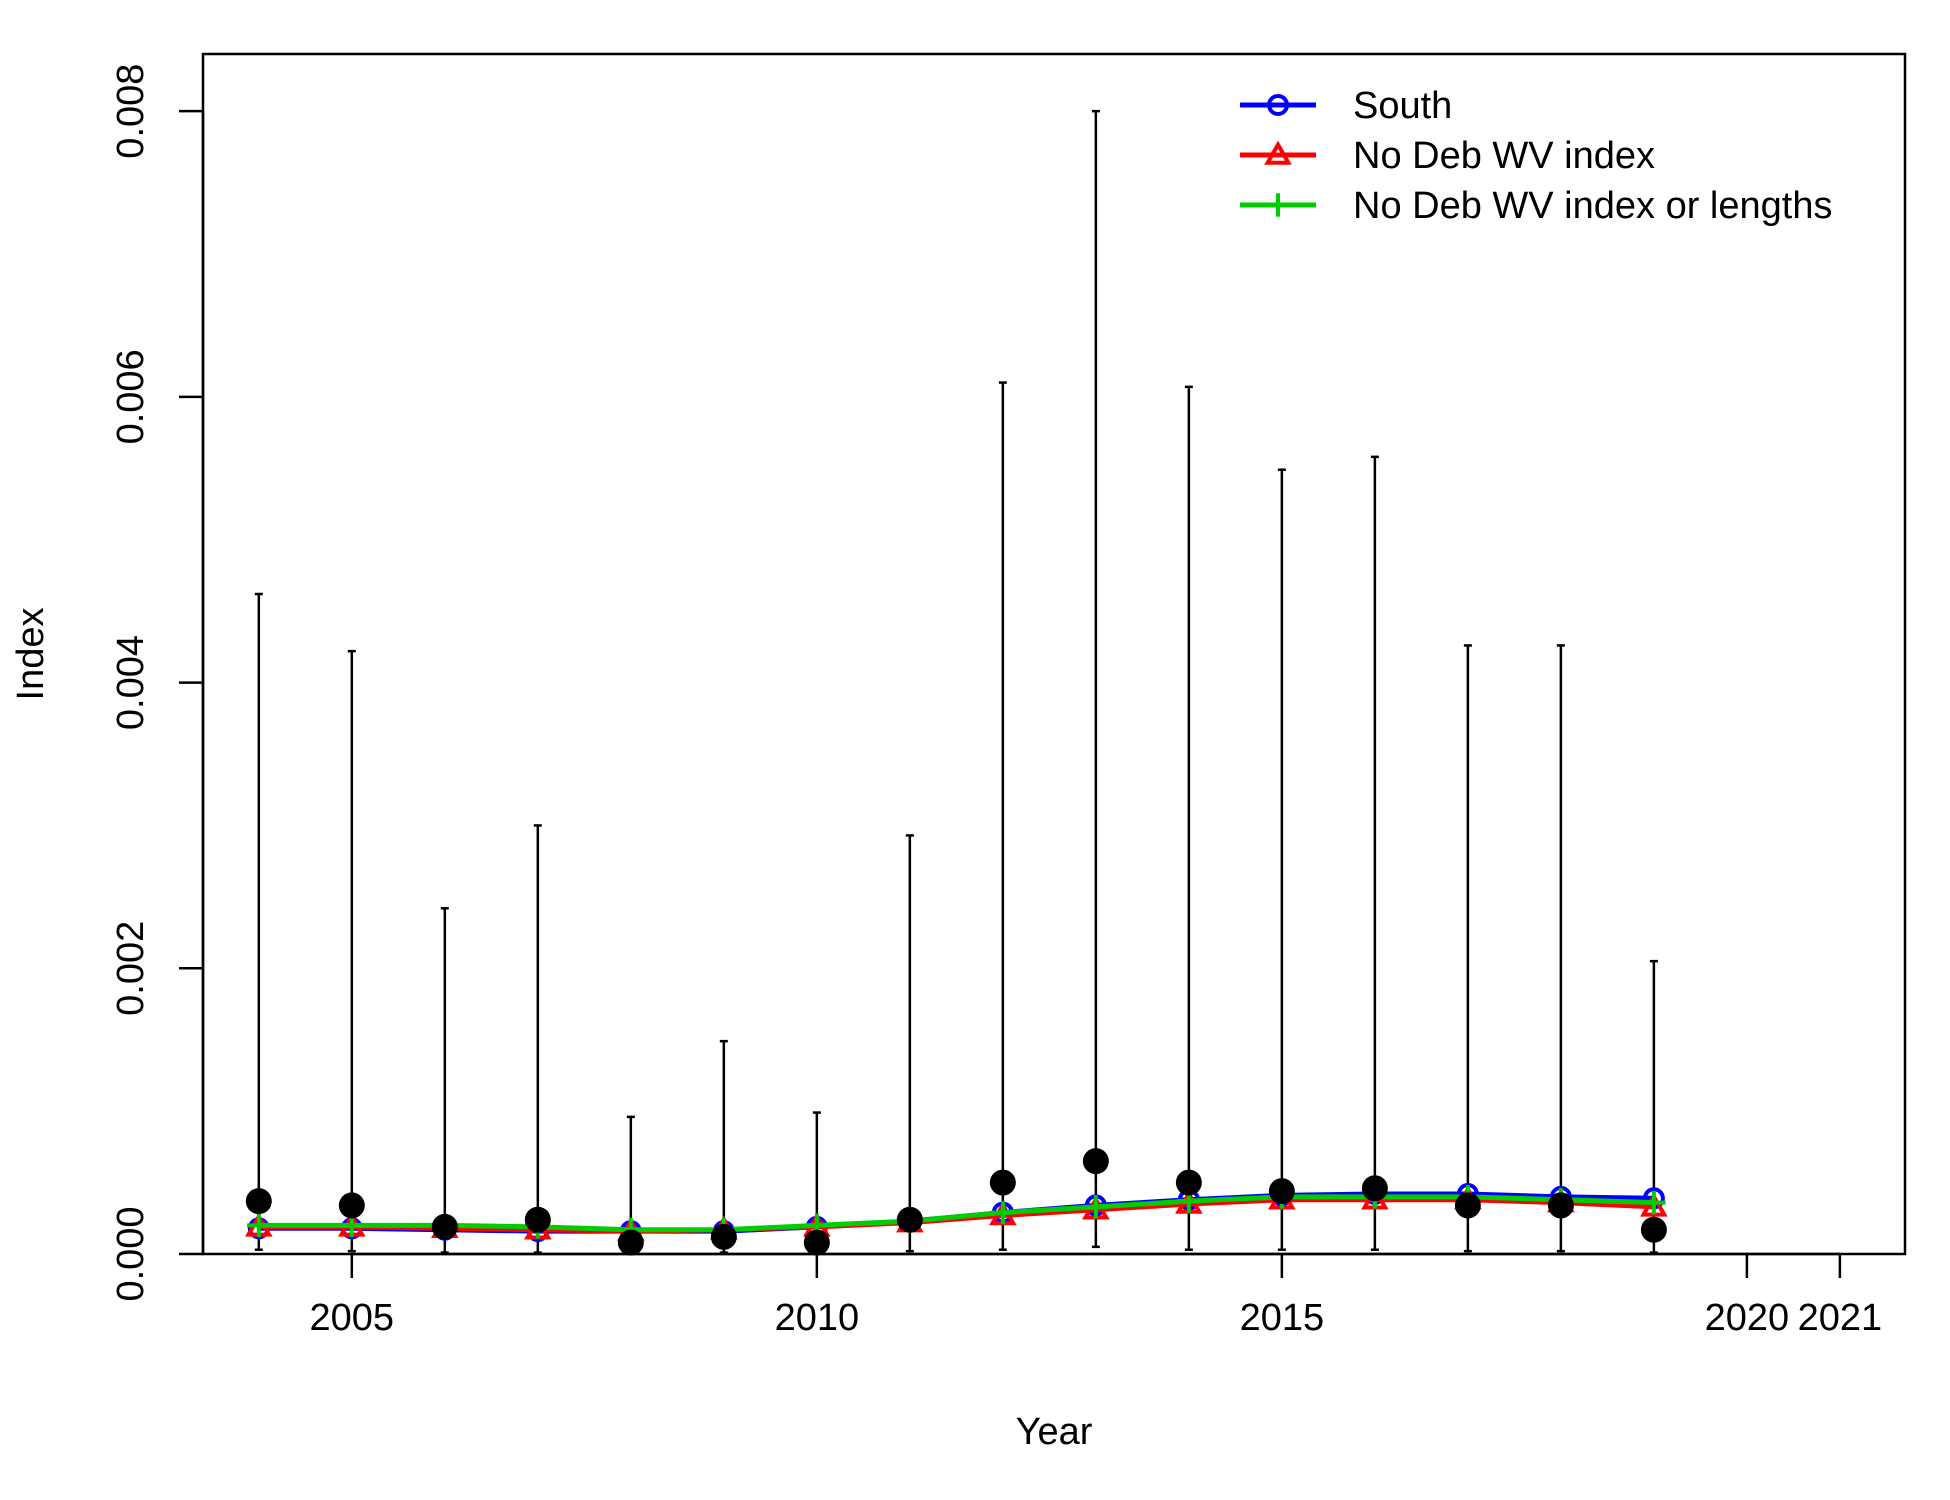  What do you see at coordinates (1402, 106) in the screenshot?
I see `legend-label: South` at bounding box center [1402, 106].